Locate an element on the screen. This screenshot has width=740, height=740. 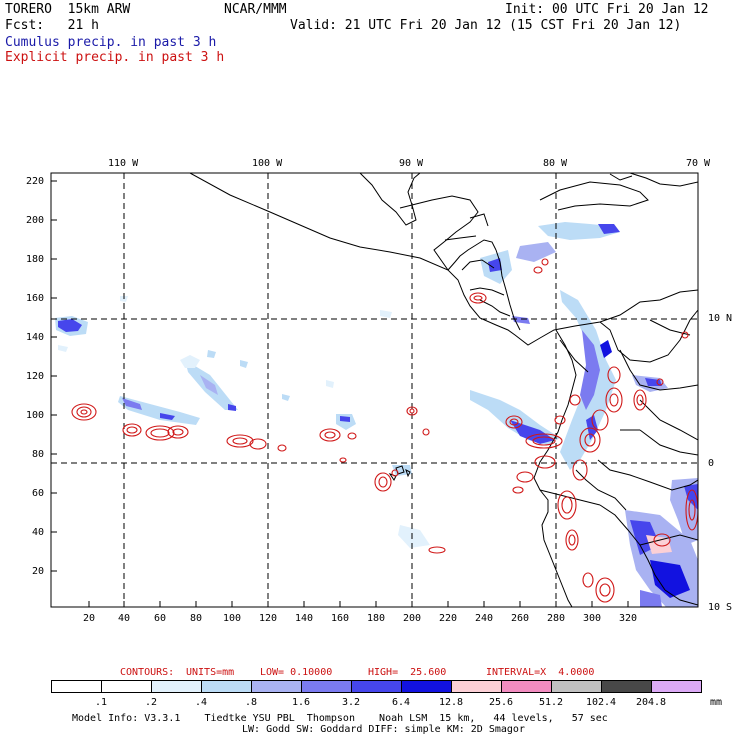
x-tick-label: 20 is located at coordinates (89, 618).